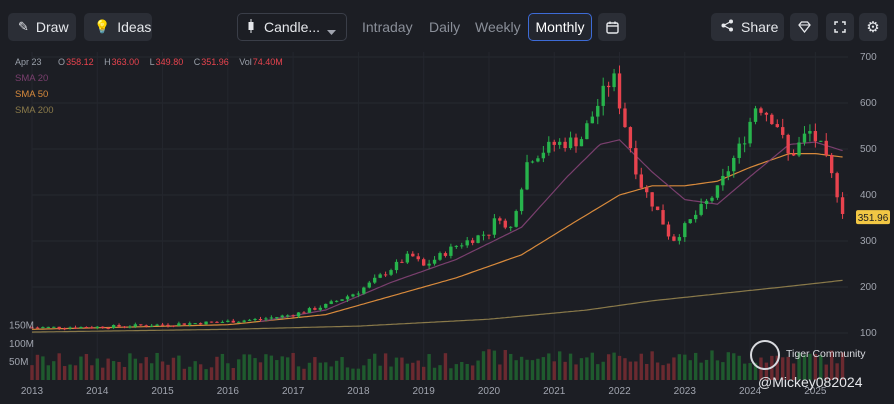 This screenshot has height=404, width=894. Describe the element at coordinates (750, 391) in the screenshot. I see `time-tick-label: 2024` at that location.